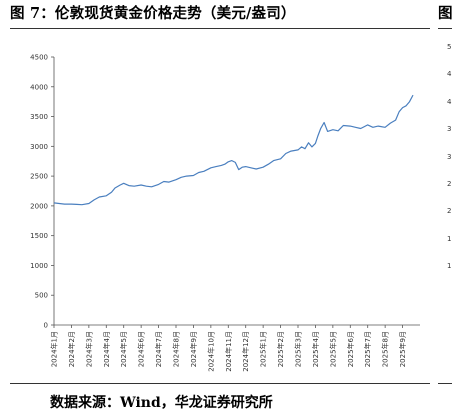 This screenshot has width=452, height=412. I want to click on y-tick-label: 2000, so click(39, 206).